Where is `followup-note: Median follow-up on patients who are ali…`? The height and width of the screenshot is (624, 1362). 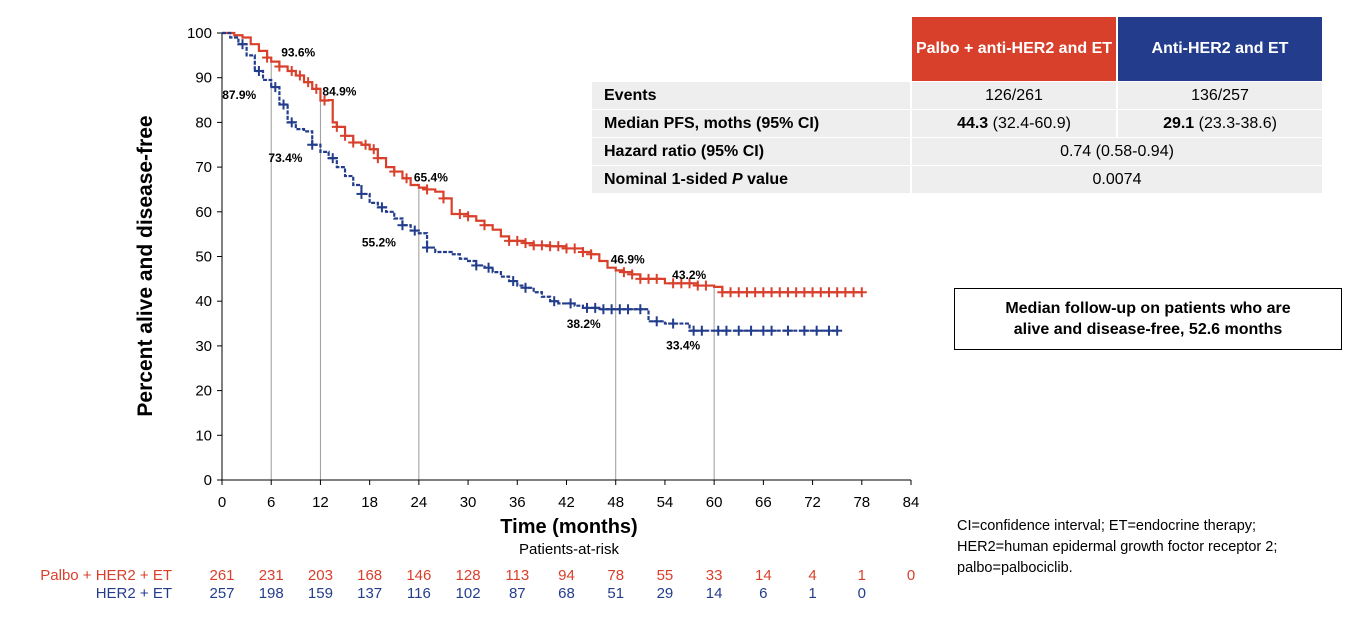 followup-note: Median follow-up on patients who are ali… is located at coordinates (1148, 319).